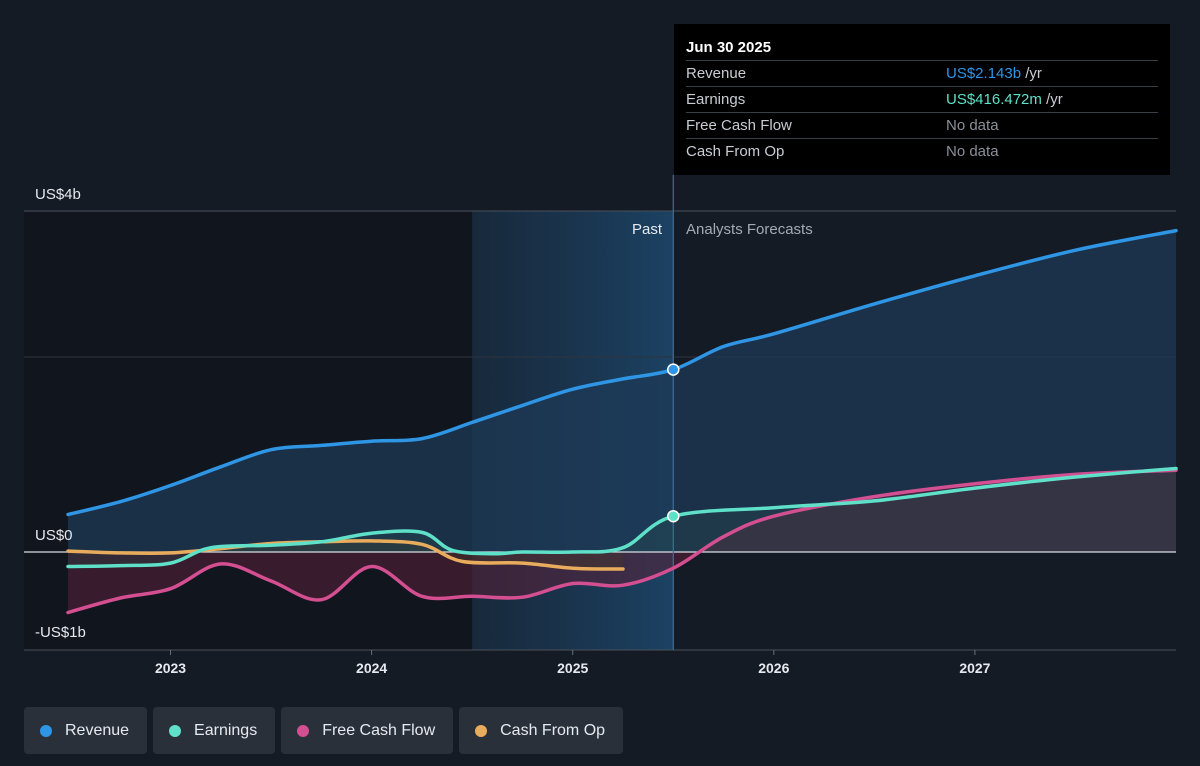  What do you see at coordinates (922, 73) in the screenshot?
I see `tooltip-row-revenue: Revenue US$2.143b /yr` at bounding box center [922, 73].